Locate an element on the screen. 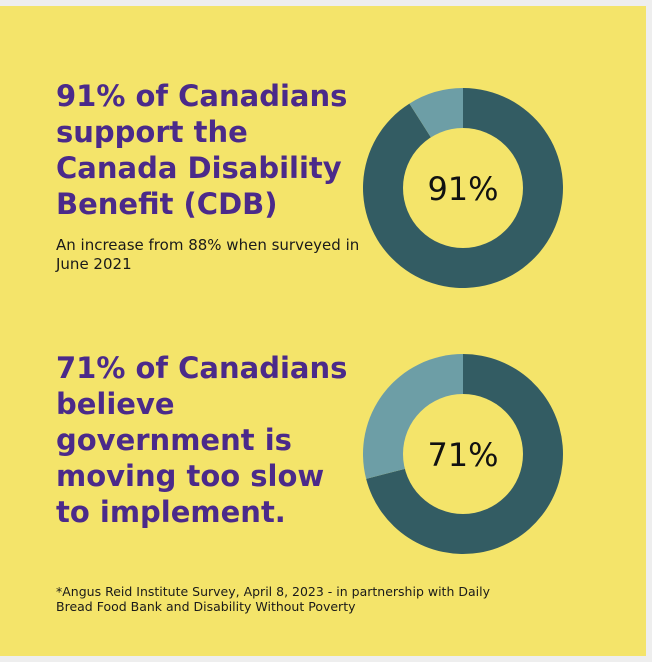  donut-chart-support: 91% is located at coordinates (463, 188).